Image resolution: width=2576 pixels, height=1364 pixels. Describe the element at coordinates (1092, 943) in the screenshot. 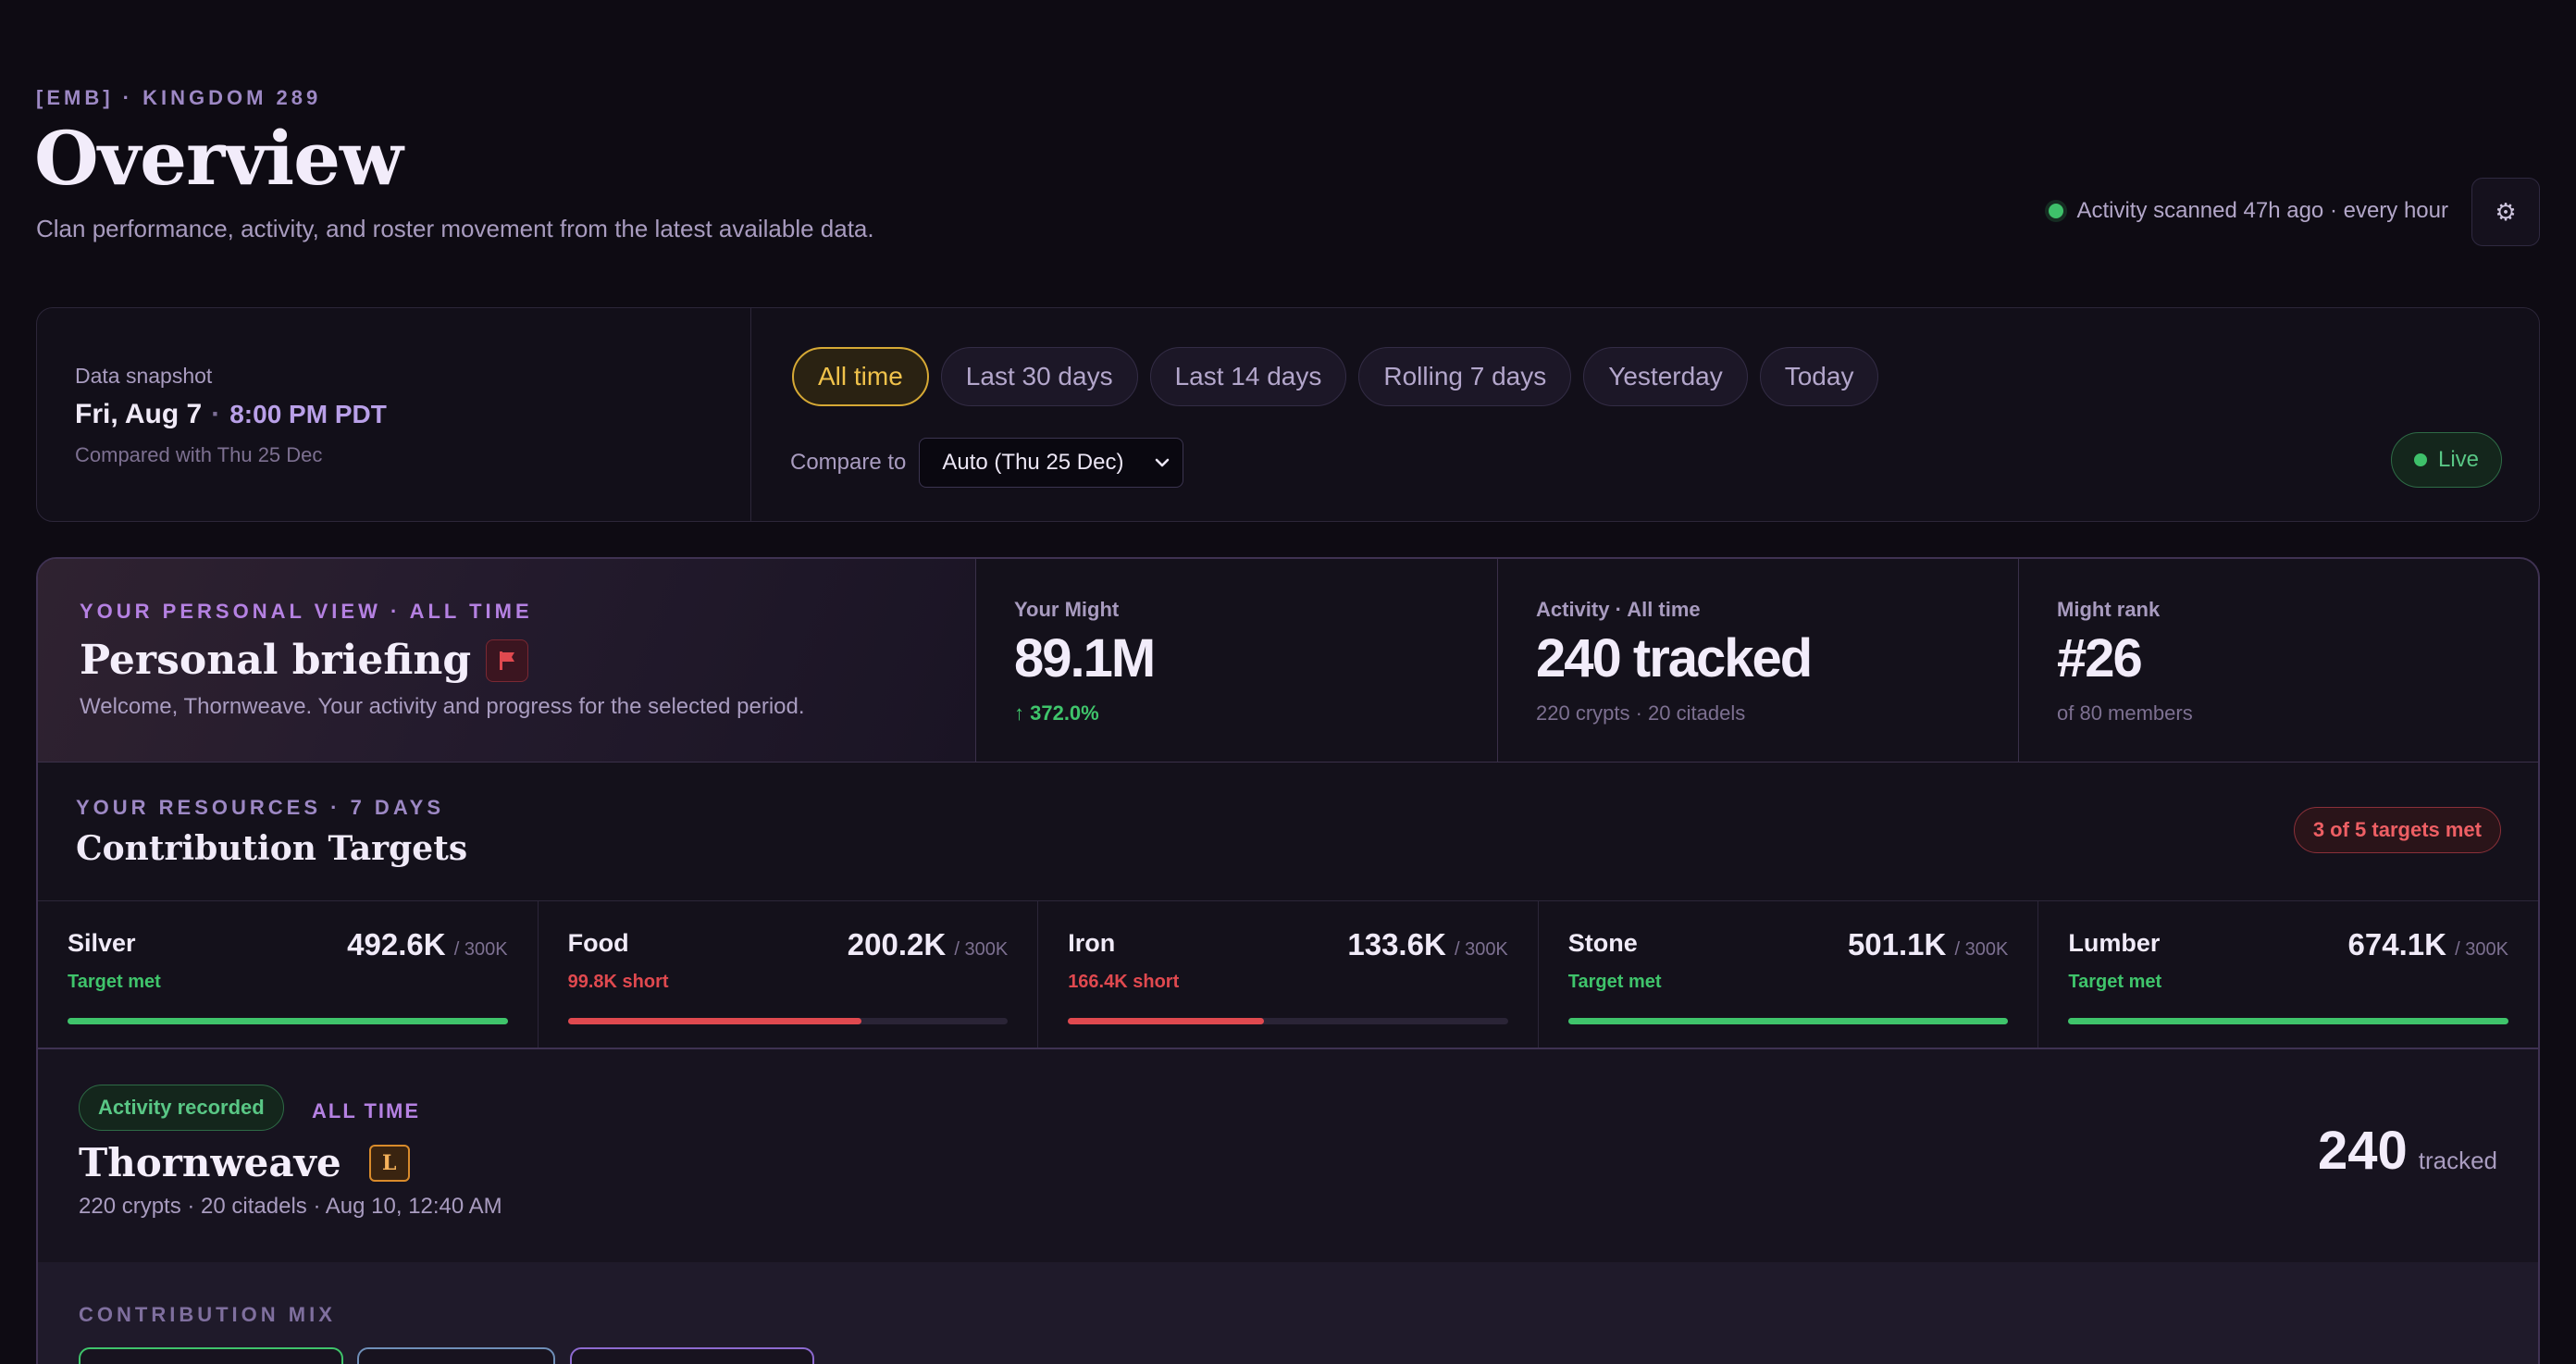

I see `resource-name: Iron` at that location.